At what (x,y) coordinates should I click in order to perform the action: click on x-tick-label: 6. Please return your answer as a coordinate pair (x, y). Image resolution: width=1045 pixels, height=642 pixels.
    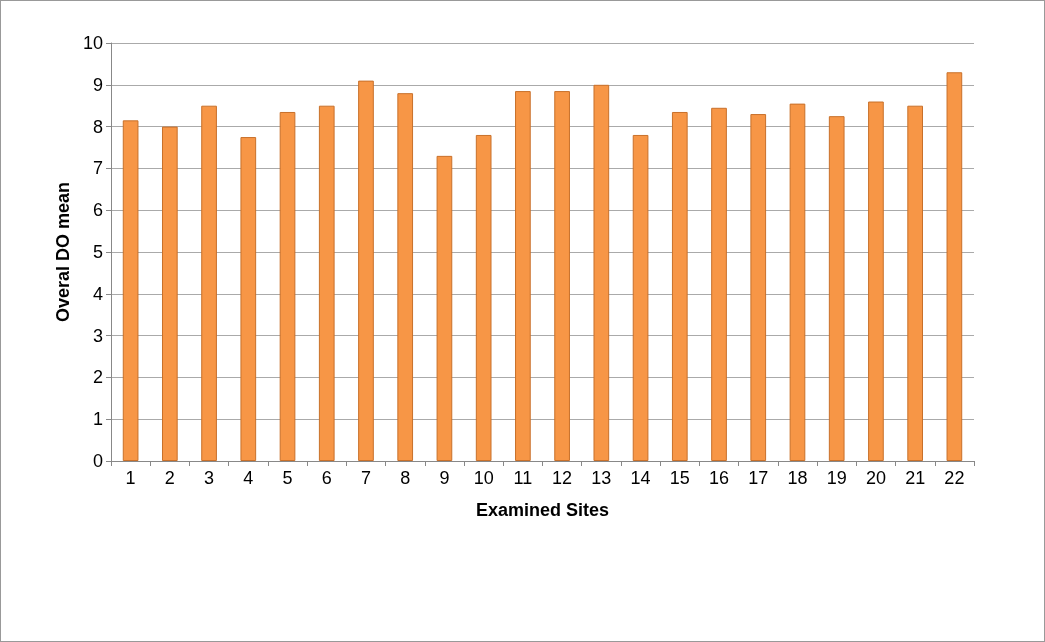
    Looking at the image, I should click on (326, 478).